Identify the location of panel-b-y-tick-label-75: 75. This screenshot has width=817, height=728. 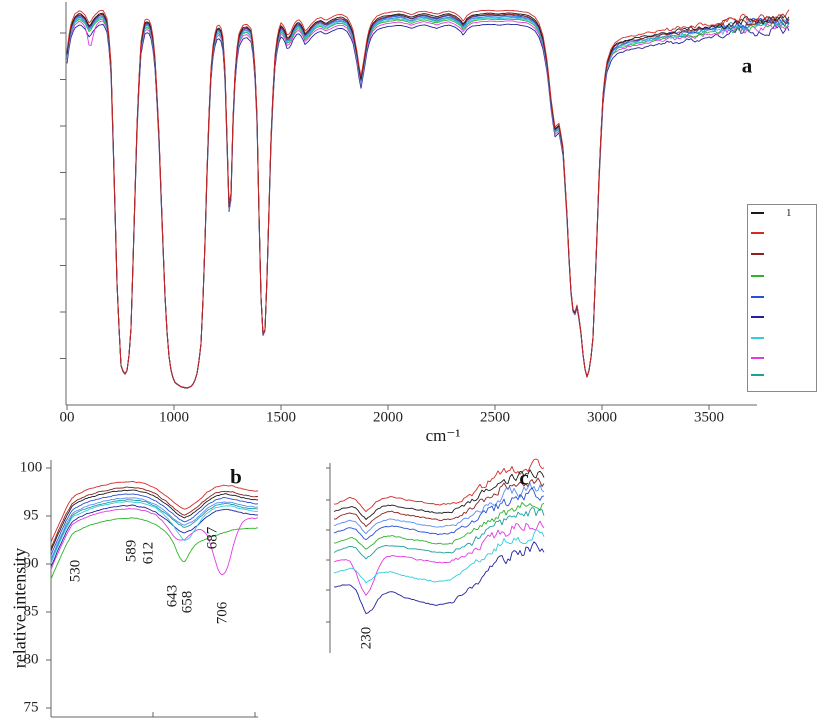
(31, 707).